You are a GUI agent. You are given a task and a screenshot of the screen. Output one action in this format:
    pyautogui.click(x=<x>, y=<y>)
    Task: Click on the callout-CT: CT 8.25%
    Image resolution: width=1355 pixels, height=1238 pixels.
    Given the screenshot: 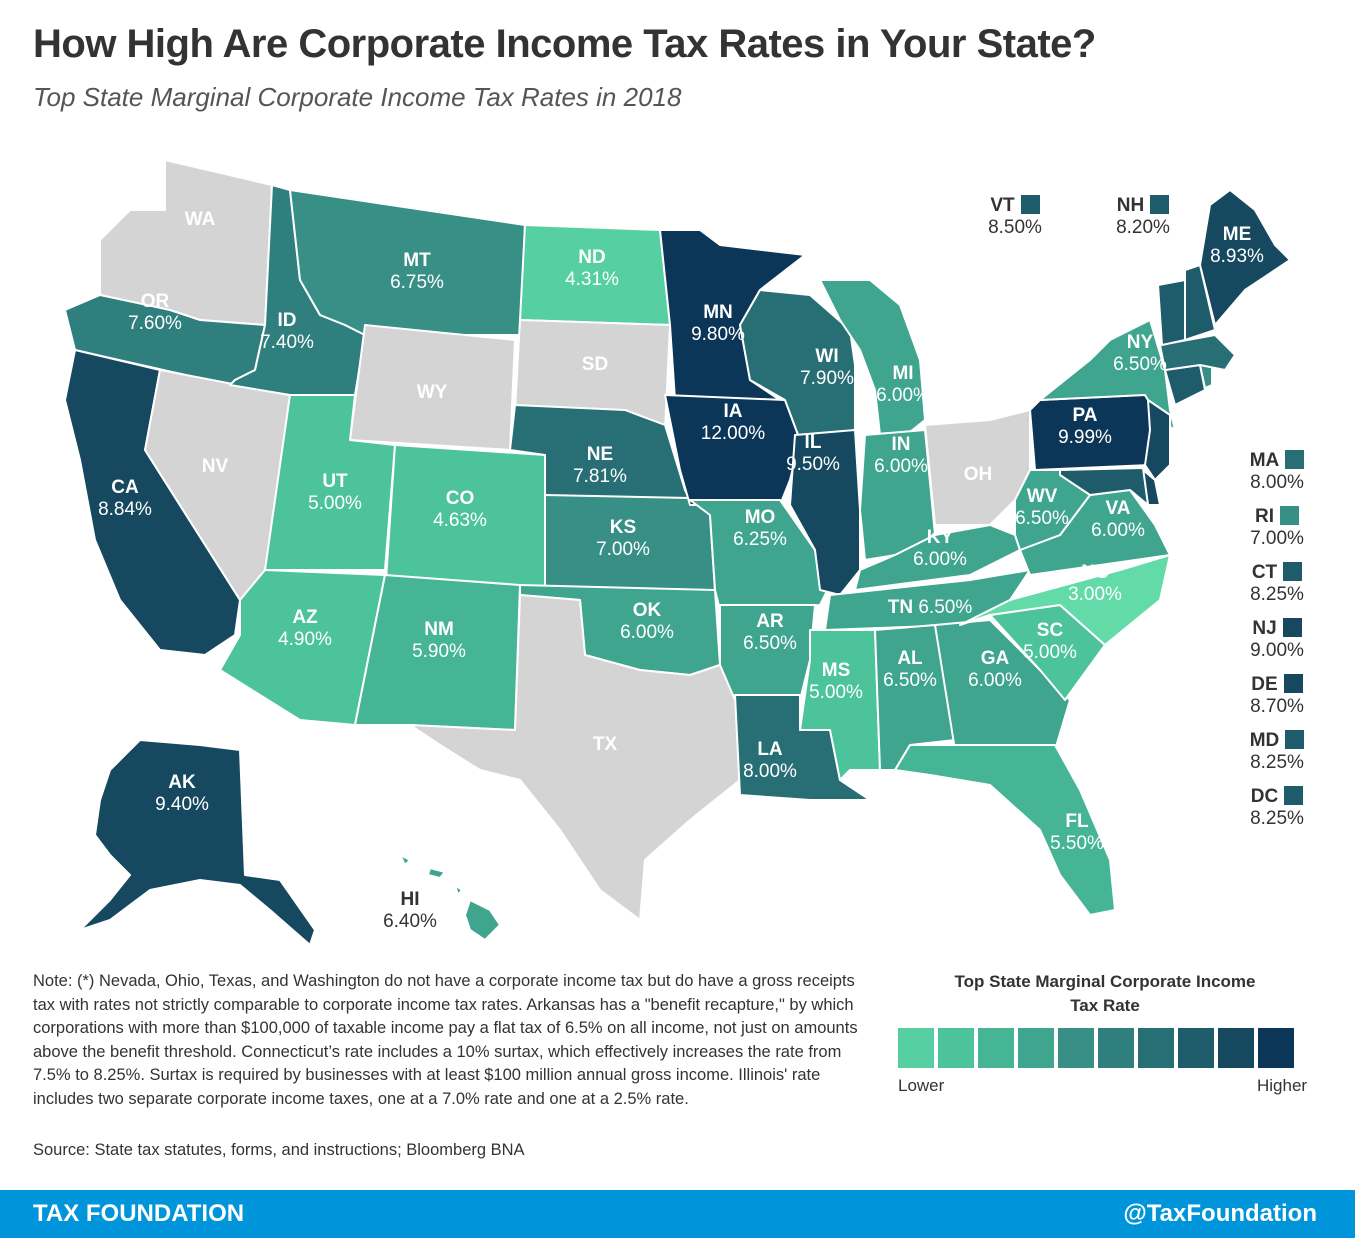 What is the action you would take?
    pyautogui.click(x=1277, y=584)
    